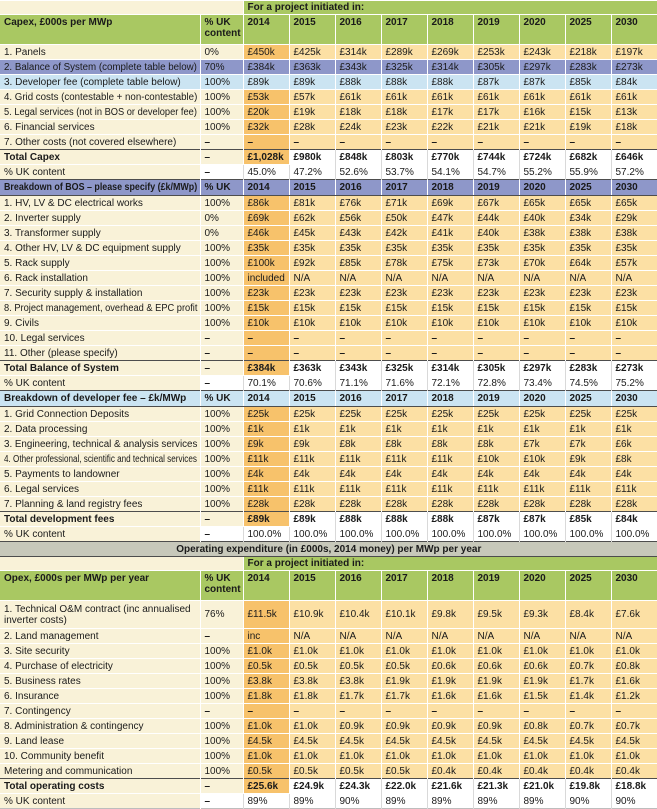  I want to click on value-cell-2016: £85k, so click(358, 263).